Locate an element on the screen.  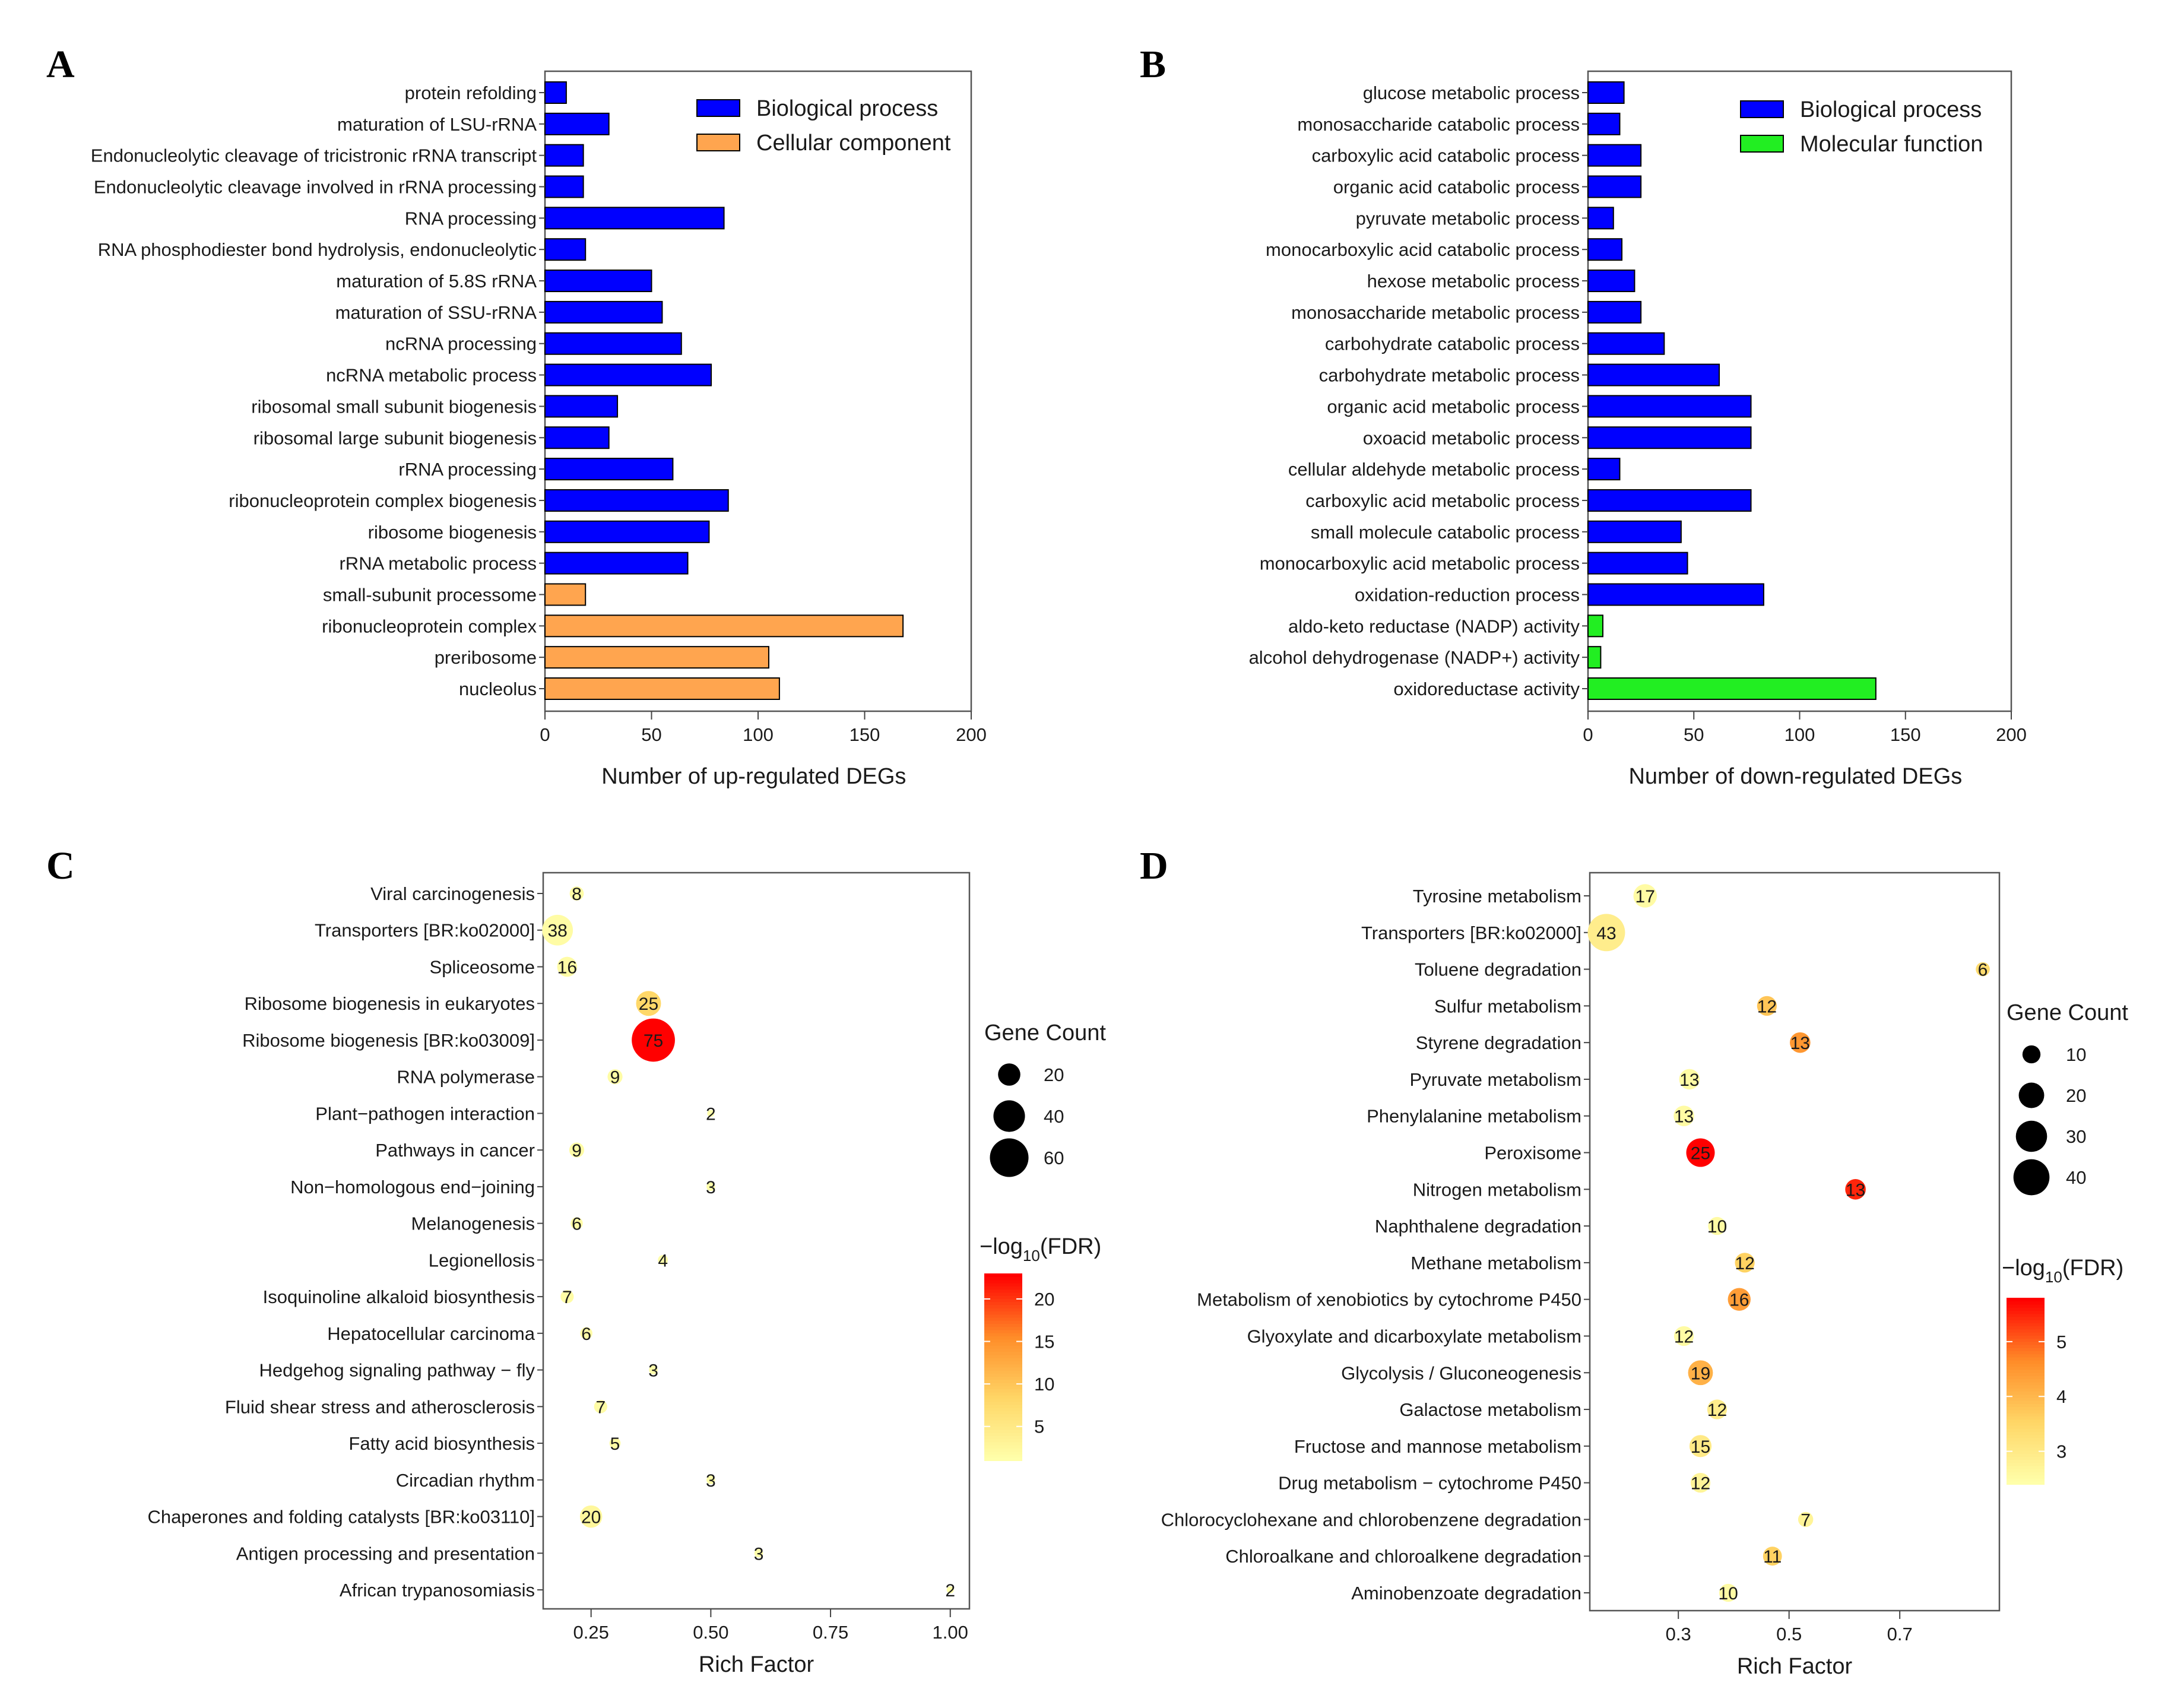
x-tick-label: 0.25 is located at coordinates (591, 1632).